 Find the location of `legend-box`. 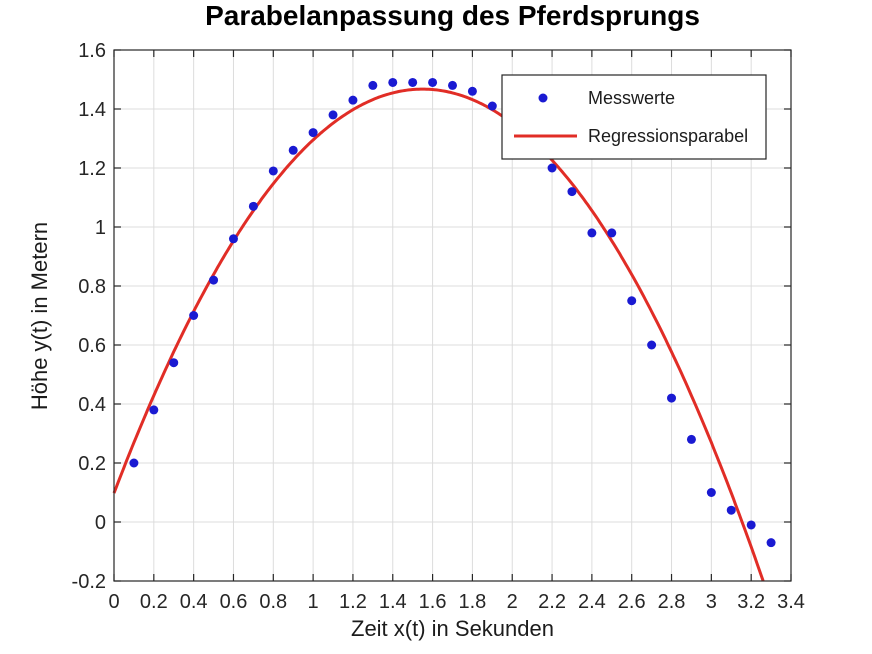

legend-box is located at coordinates (634, 117).